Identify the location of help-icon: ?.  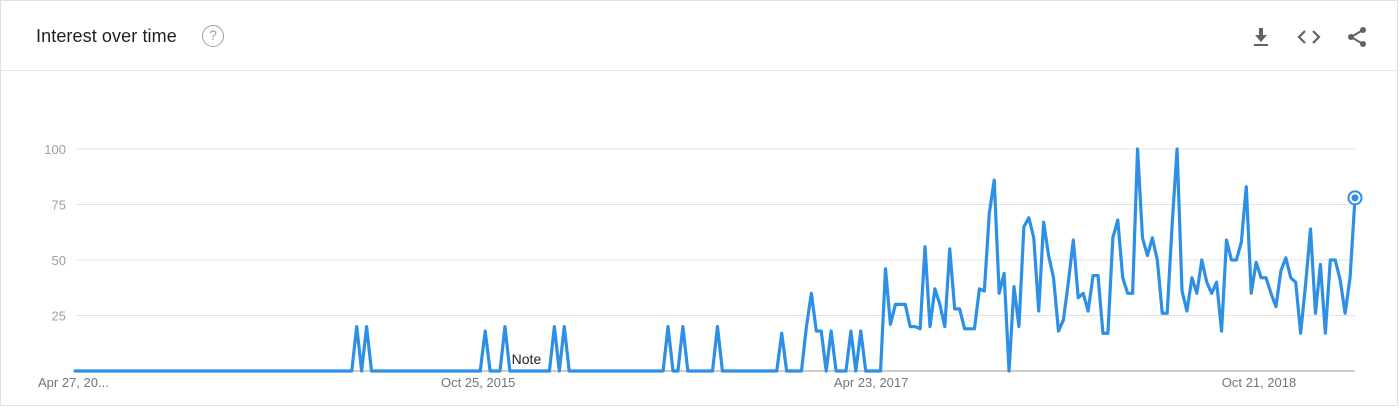
(213, 36).